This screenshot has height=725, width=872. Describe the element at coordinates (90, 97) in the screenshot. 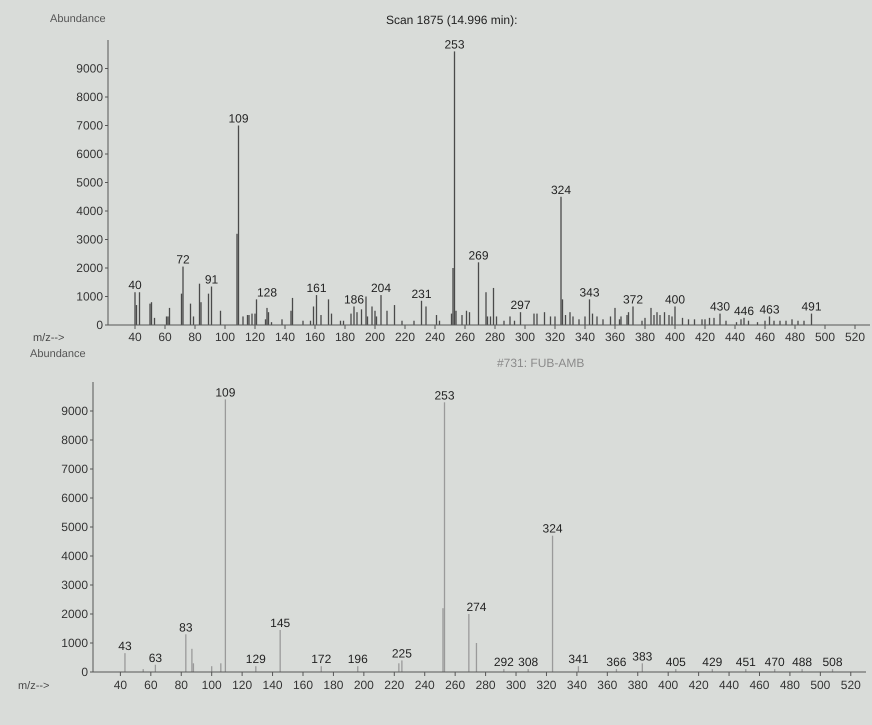

I see `y-tick-label: 8000` at that location.